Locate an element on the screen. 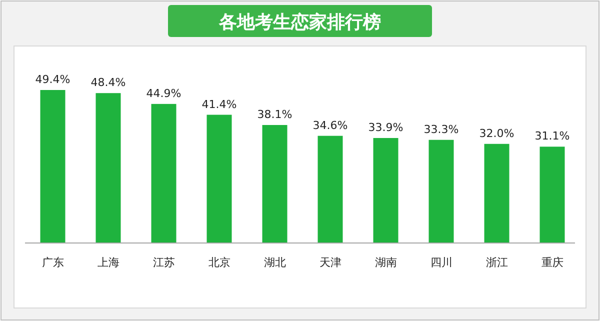 Image resolution: width=600 pixels, height=321 pixels. data-label: 31.1% is located at coordinates (552, 136).